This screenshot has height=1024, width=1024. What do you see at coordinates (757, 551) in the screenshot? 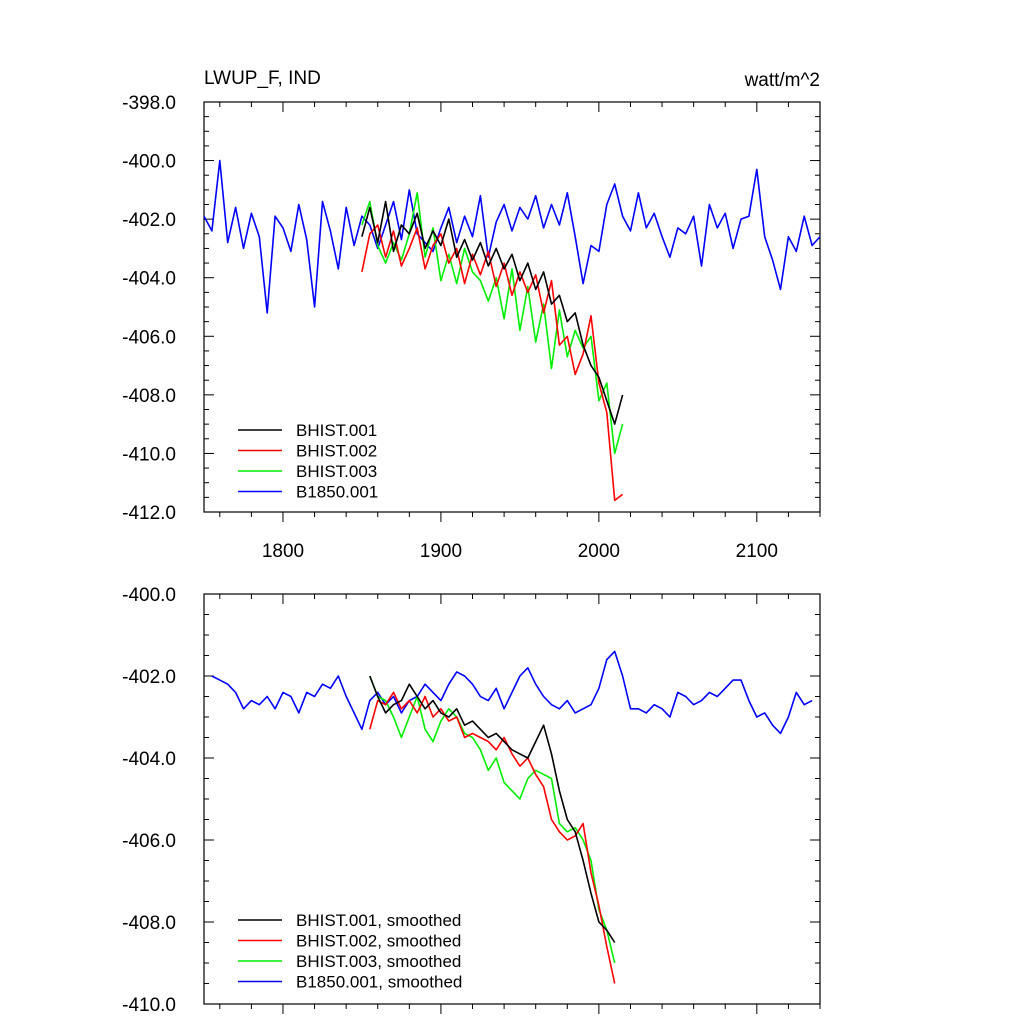
I see `p0-x-tick-label-2100: 2100` at bounding box center [757, 551].